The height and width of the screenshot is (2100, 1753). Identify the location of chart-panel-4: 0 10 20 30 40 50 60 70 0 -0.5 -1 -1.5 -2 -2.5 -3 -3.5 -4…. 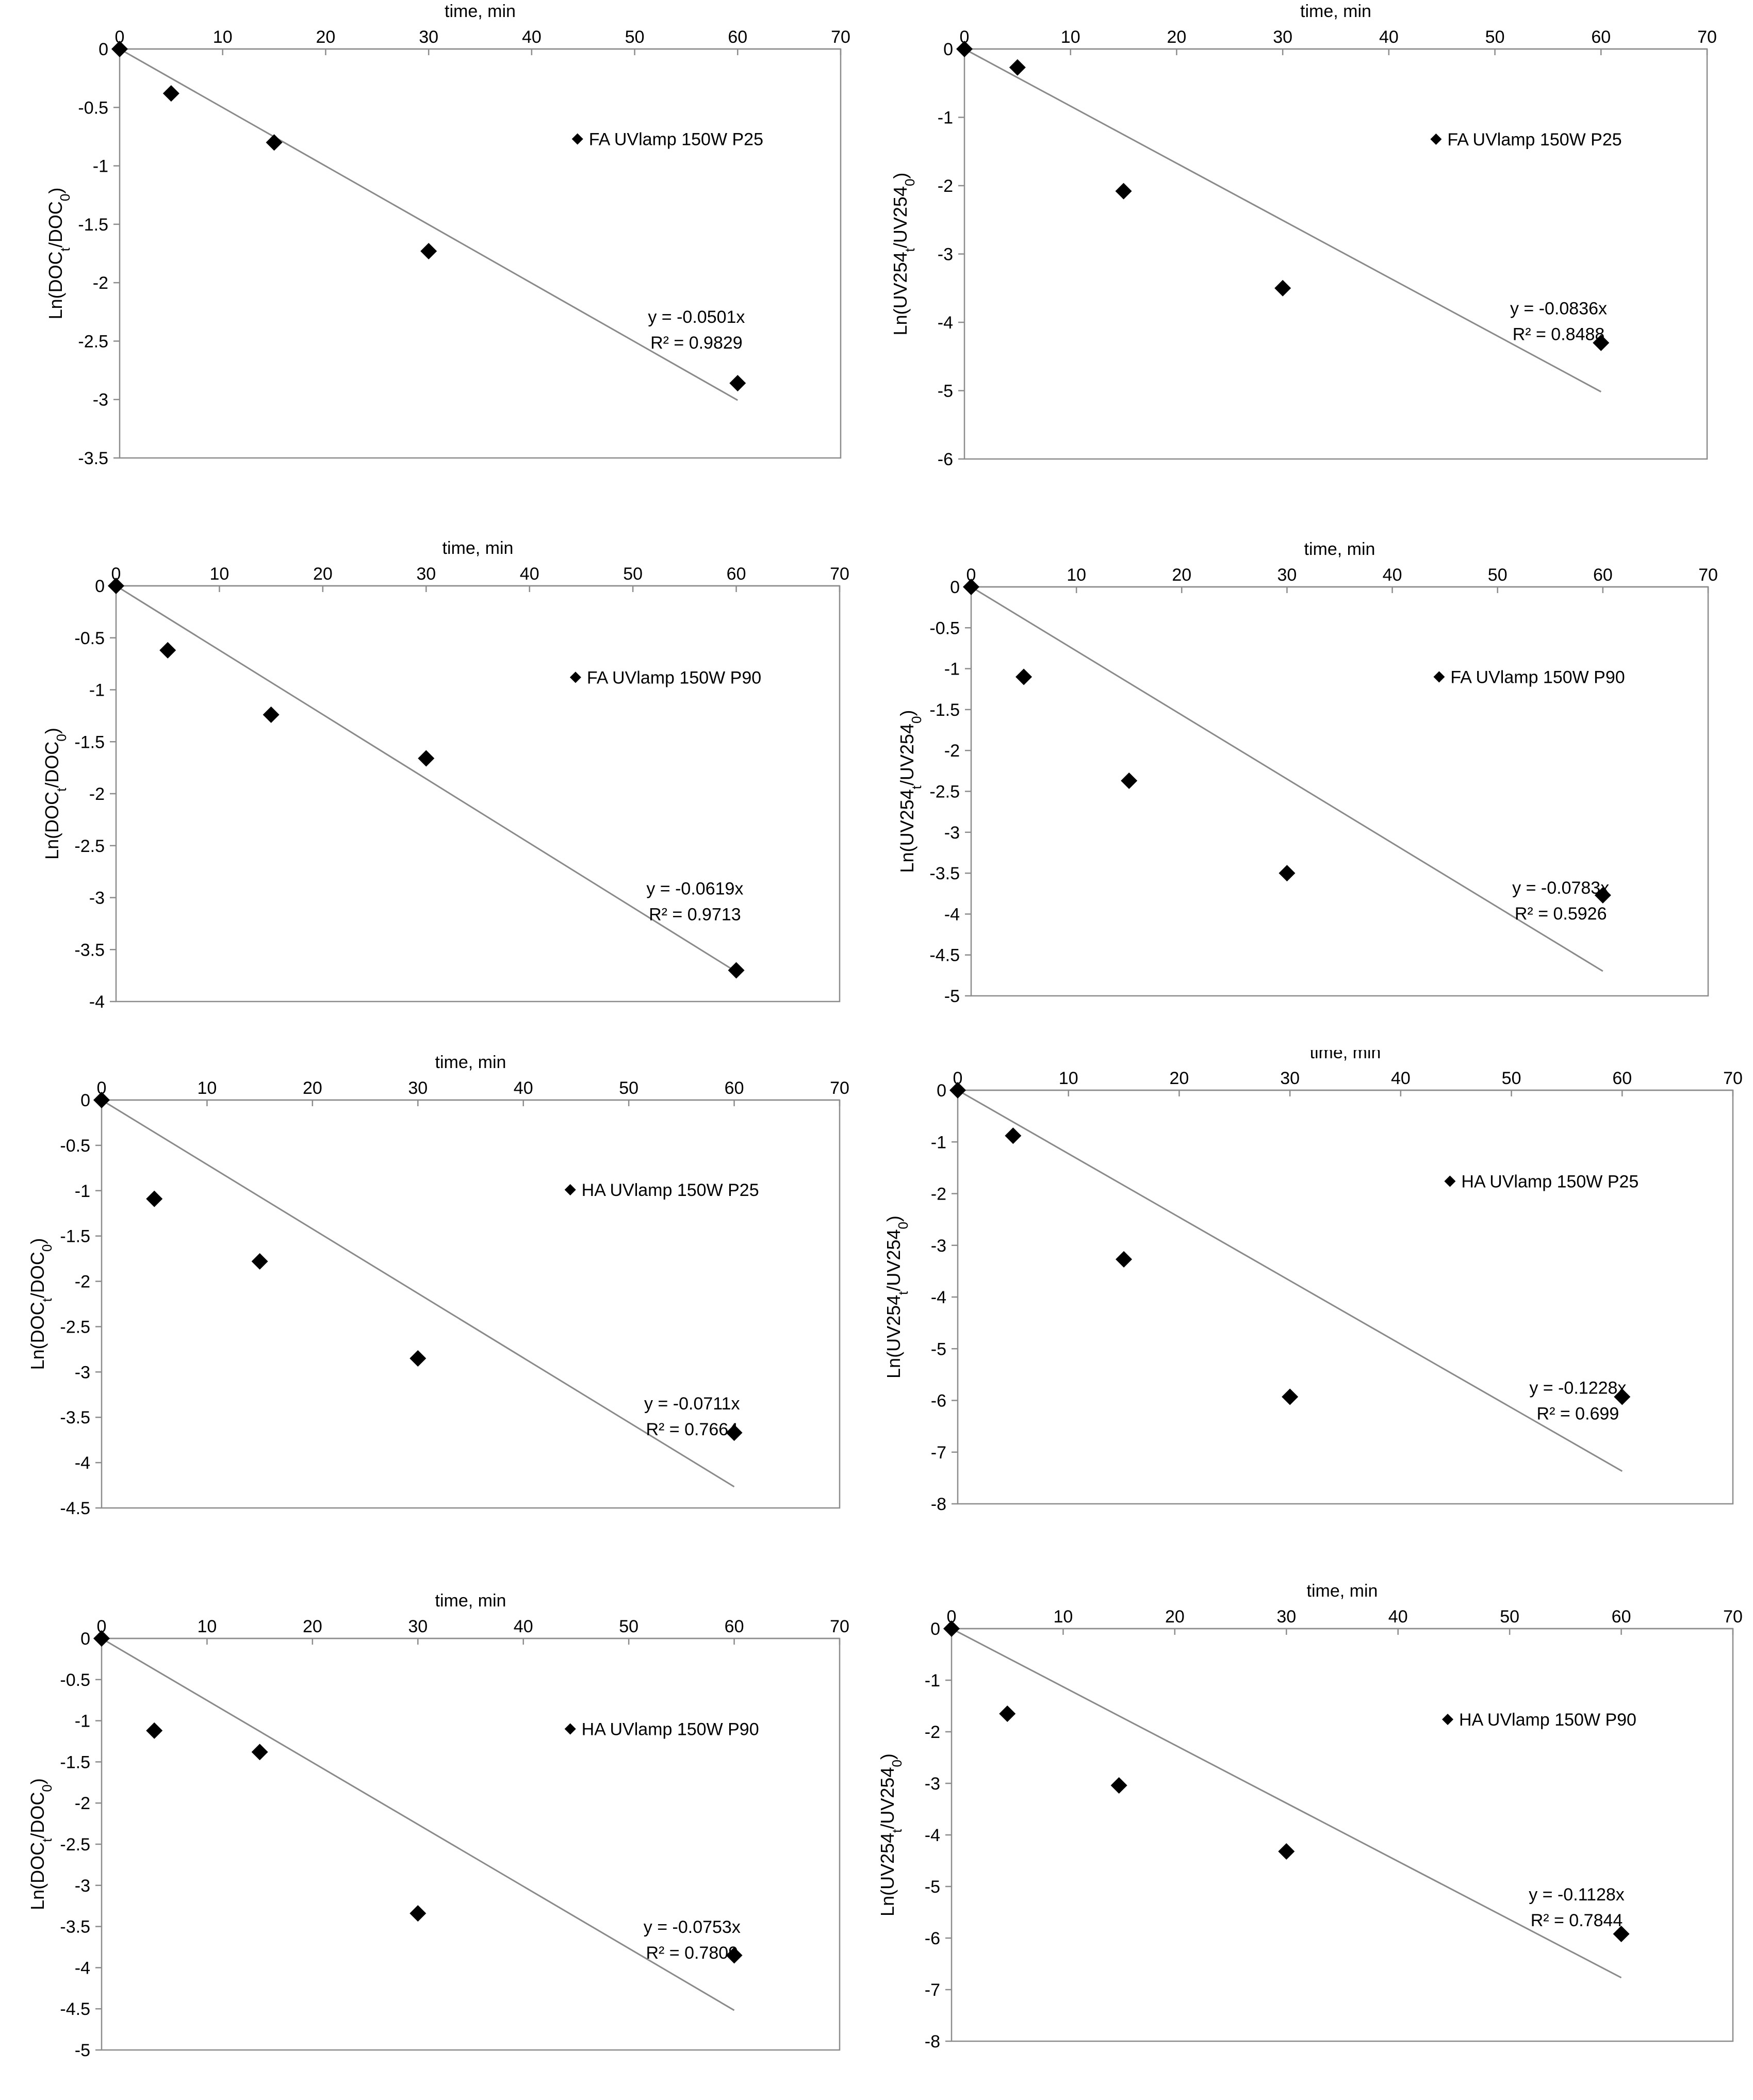
(1307, 773).